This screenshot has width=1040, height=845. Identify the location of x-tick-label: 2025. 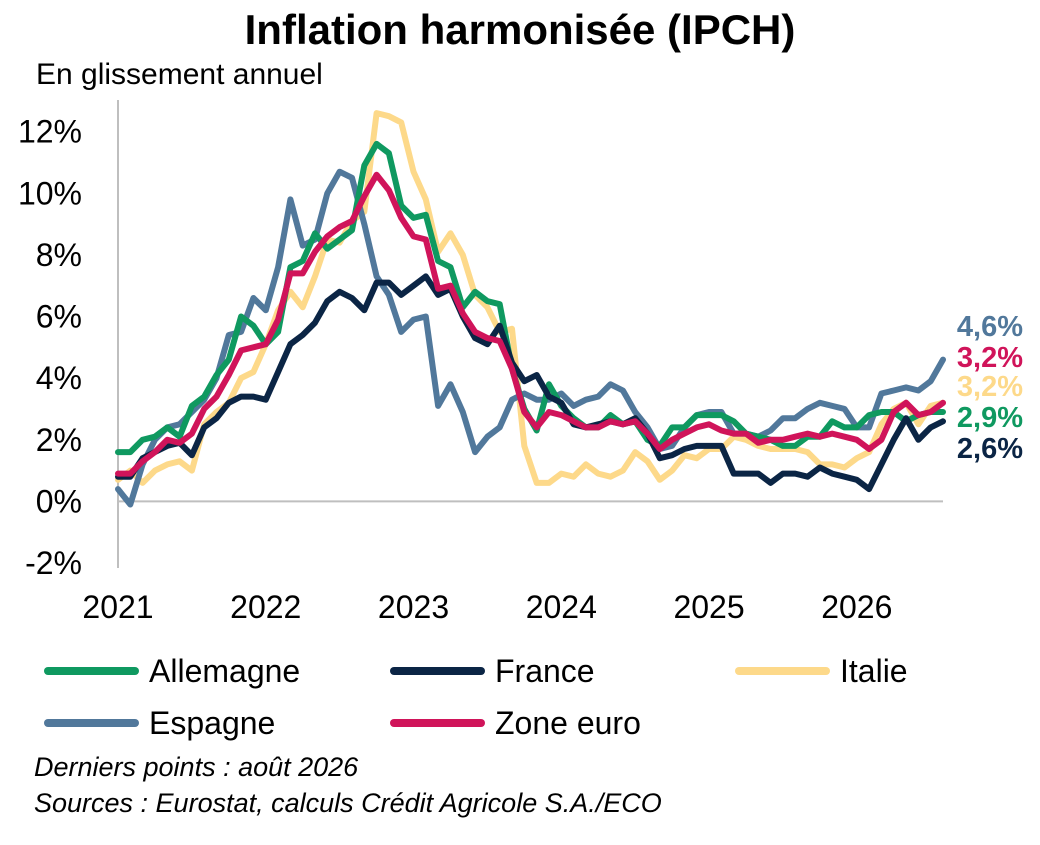
(708, 607).